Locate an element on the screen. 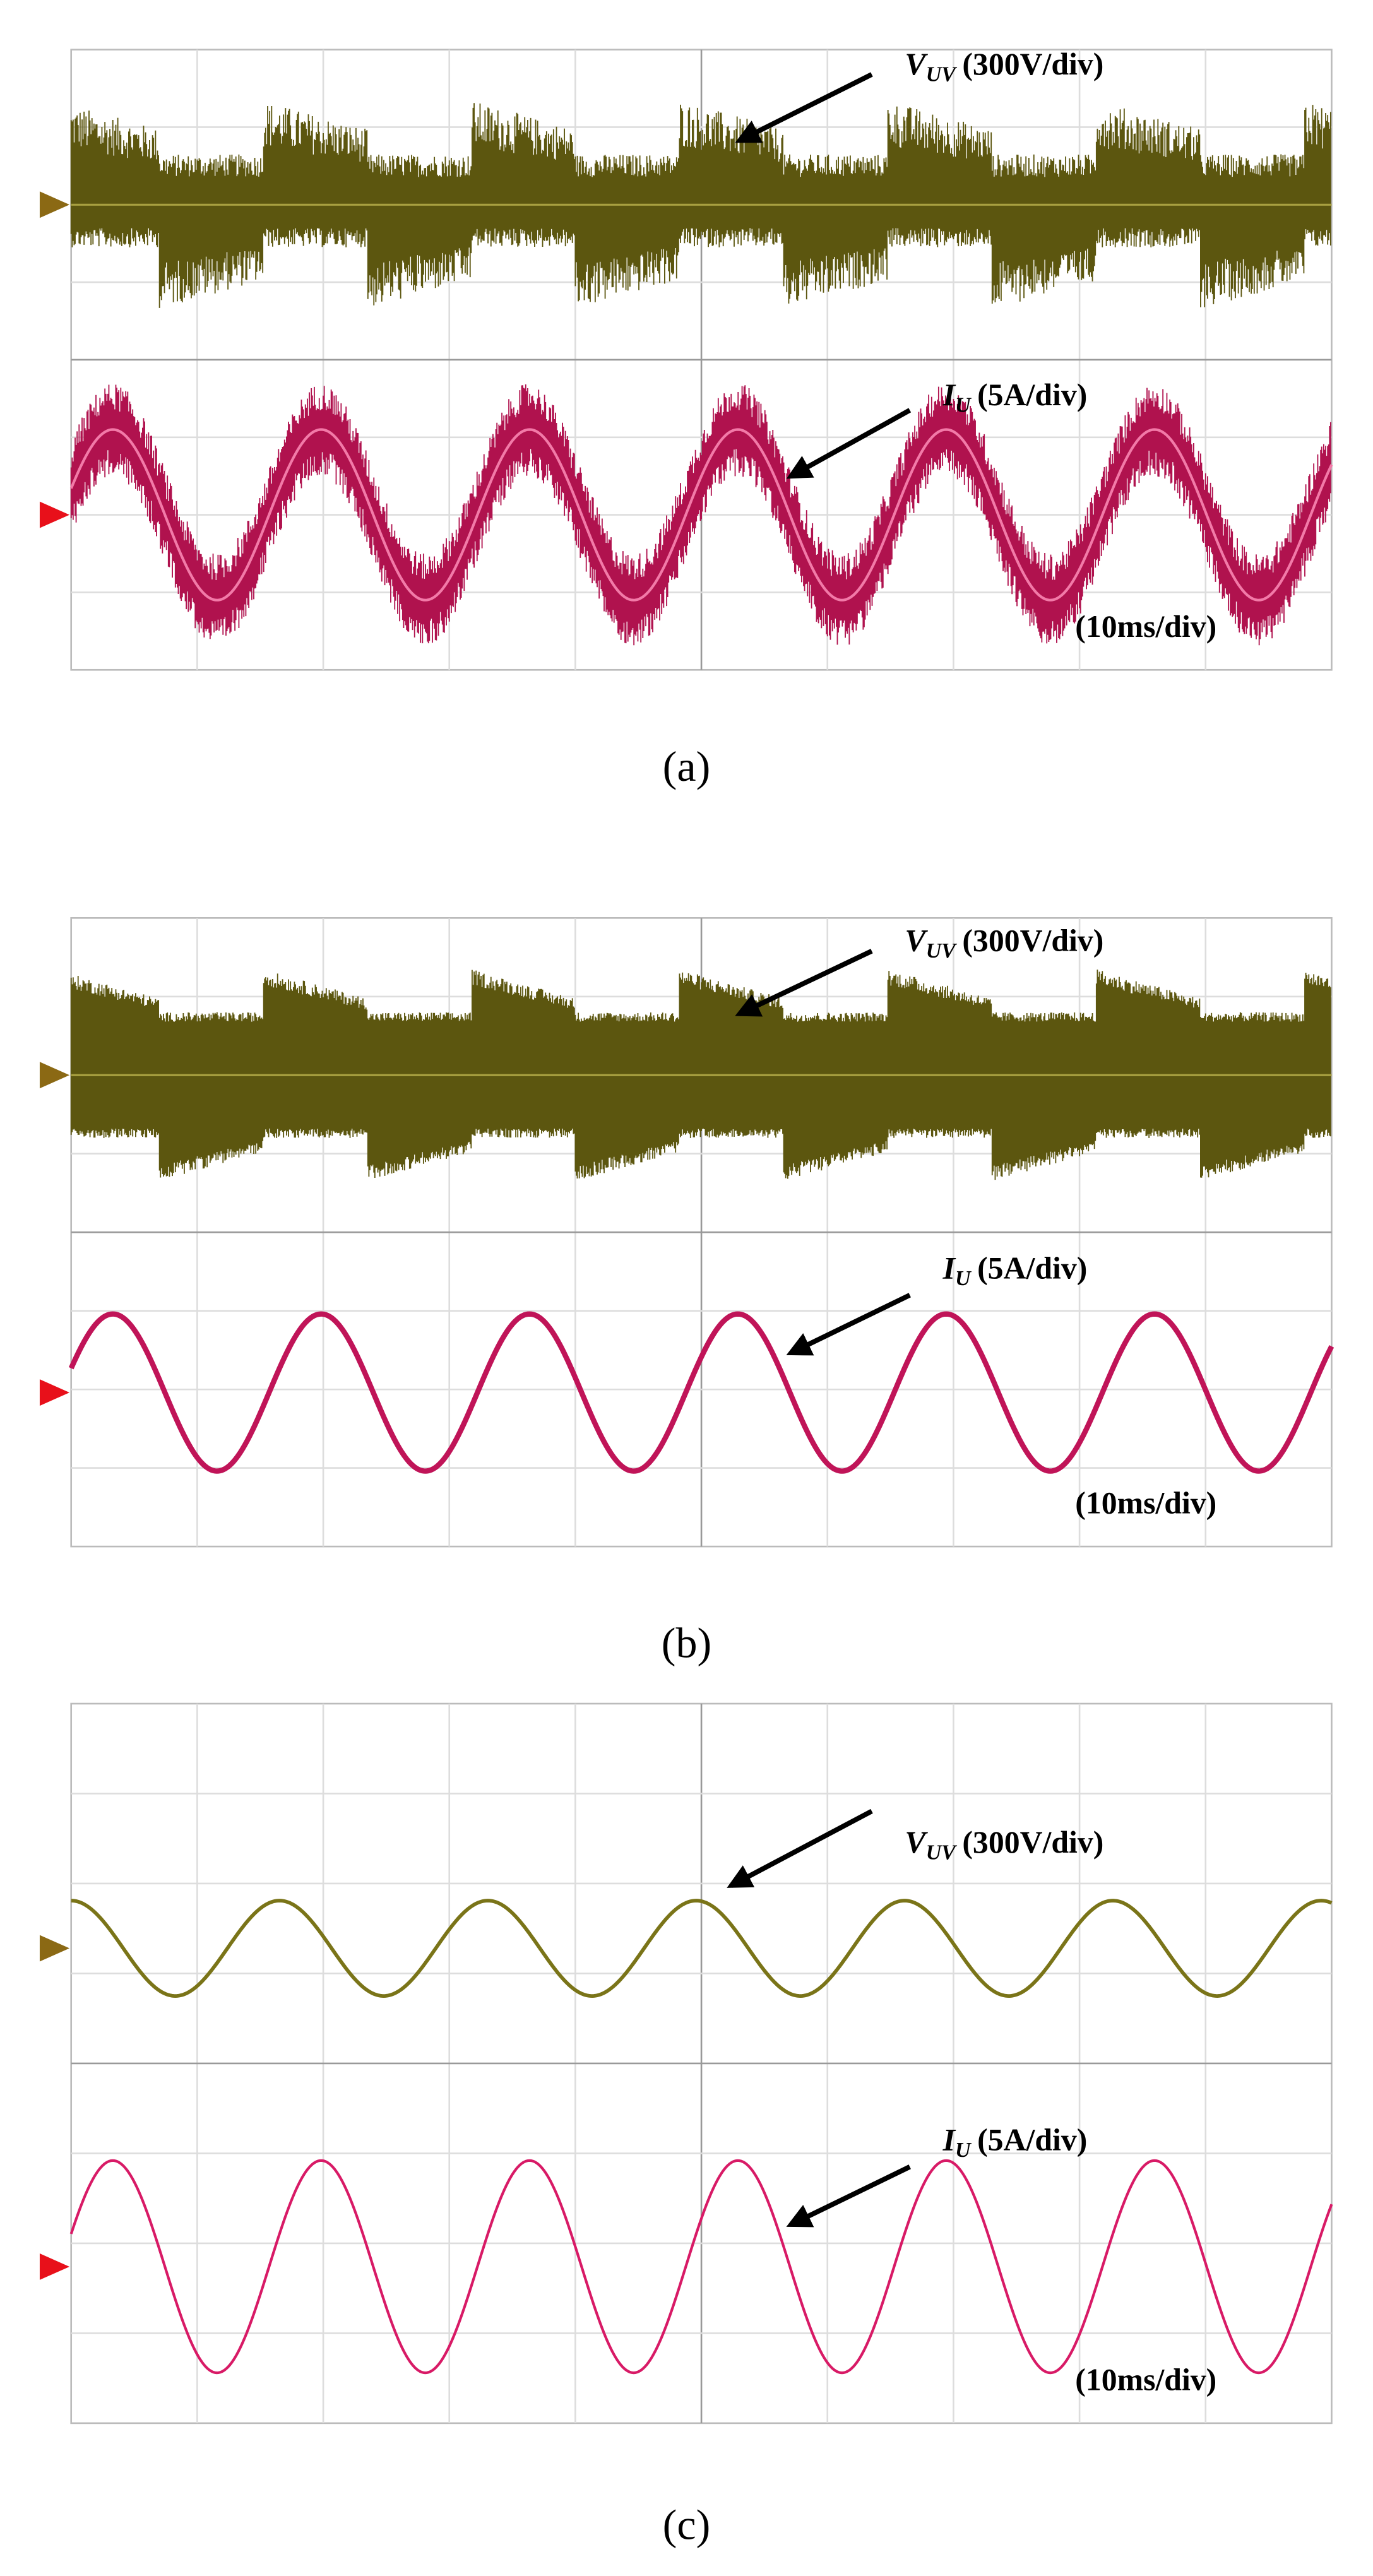 This screenshot has width=1373, height=2576. panel-caption: (b) is located at coordinates (686, 1643).